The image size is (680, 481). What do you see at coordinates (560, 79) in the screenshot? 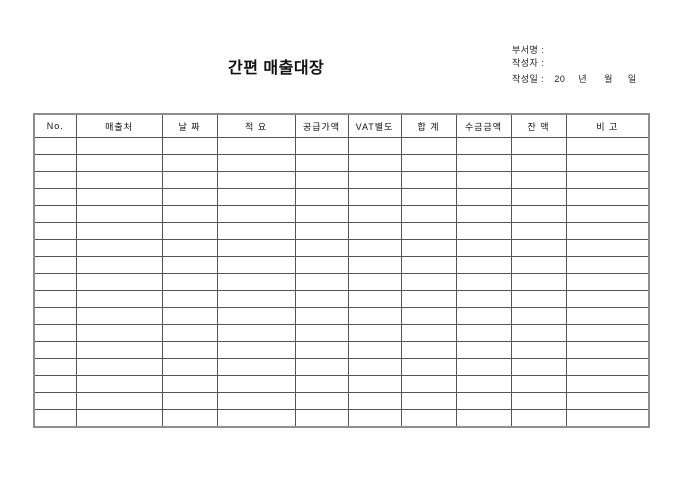
I see `date-year-value: 20` at bounding box center [560, 79].